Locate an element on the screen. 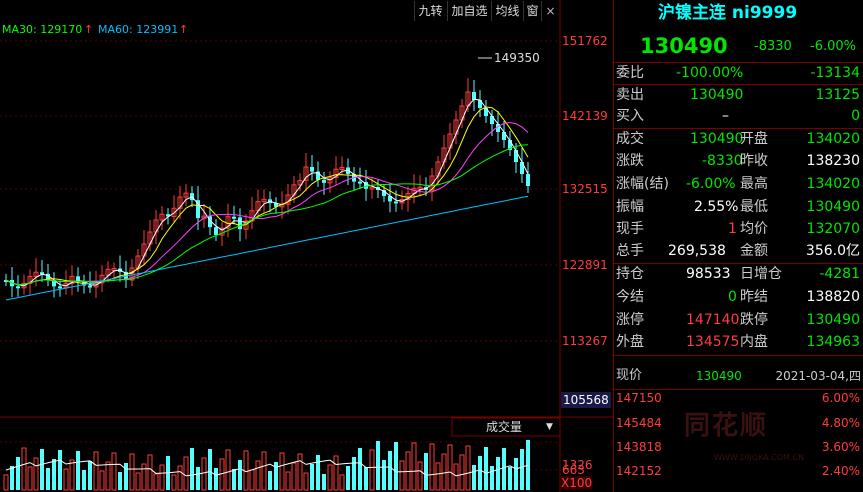 This screenshot has width=863, height=492. row-buy: 买入 – 0 is located at coordinates (738, 116).